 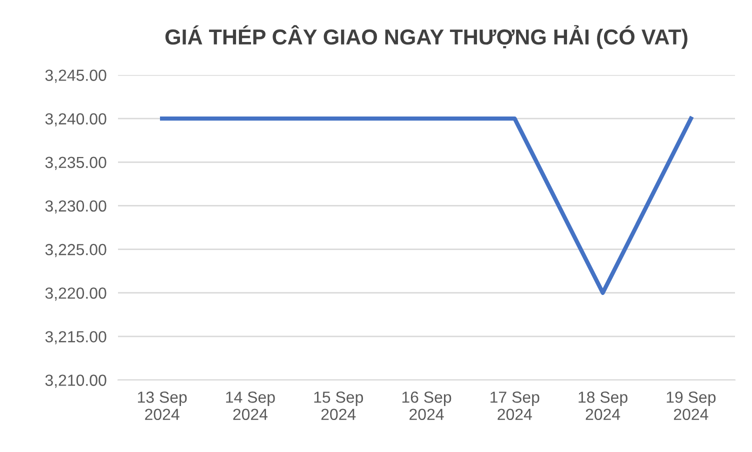 I want to click on y-tick-label: 3,240.00, so click(x=75, y=119).